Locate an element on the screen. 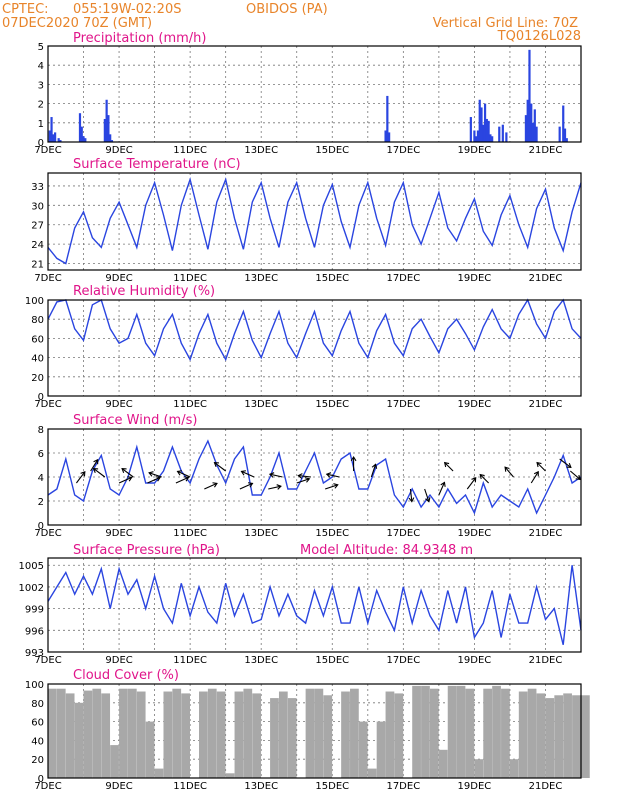 Image resolution: width=618 pixels, height=800 pixels. init-time-label: 07DEC2020 70Z (GMT) is located at coordinates (77, 23).